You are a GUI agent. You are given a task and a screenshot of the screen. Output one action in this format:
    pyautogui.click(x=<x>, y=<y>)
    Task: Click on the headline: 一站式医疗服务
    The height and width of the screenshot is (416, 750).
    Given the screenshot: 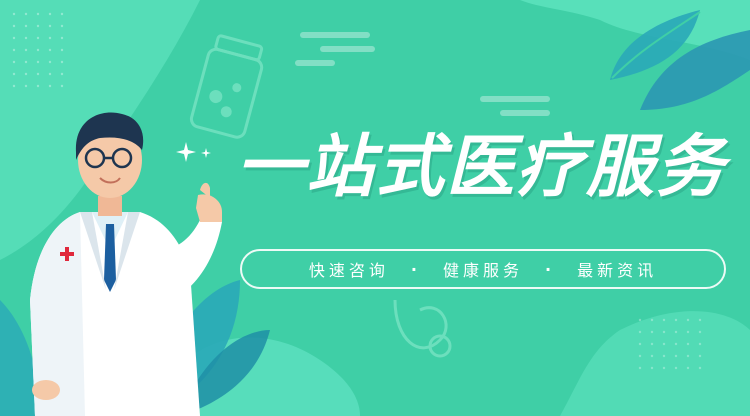 What is the action you would take?
    pyautogui.click(x=481, y=167)
    